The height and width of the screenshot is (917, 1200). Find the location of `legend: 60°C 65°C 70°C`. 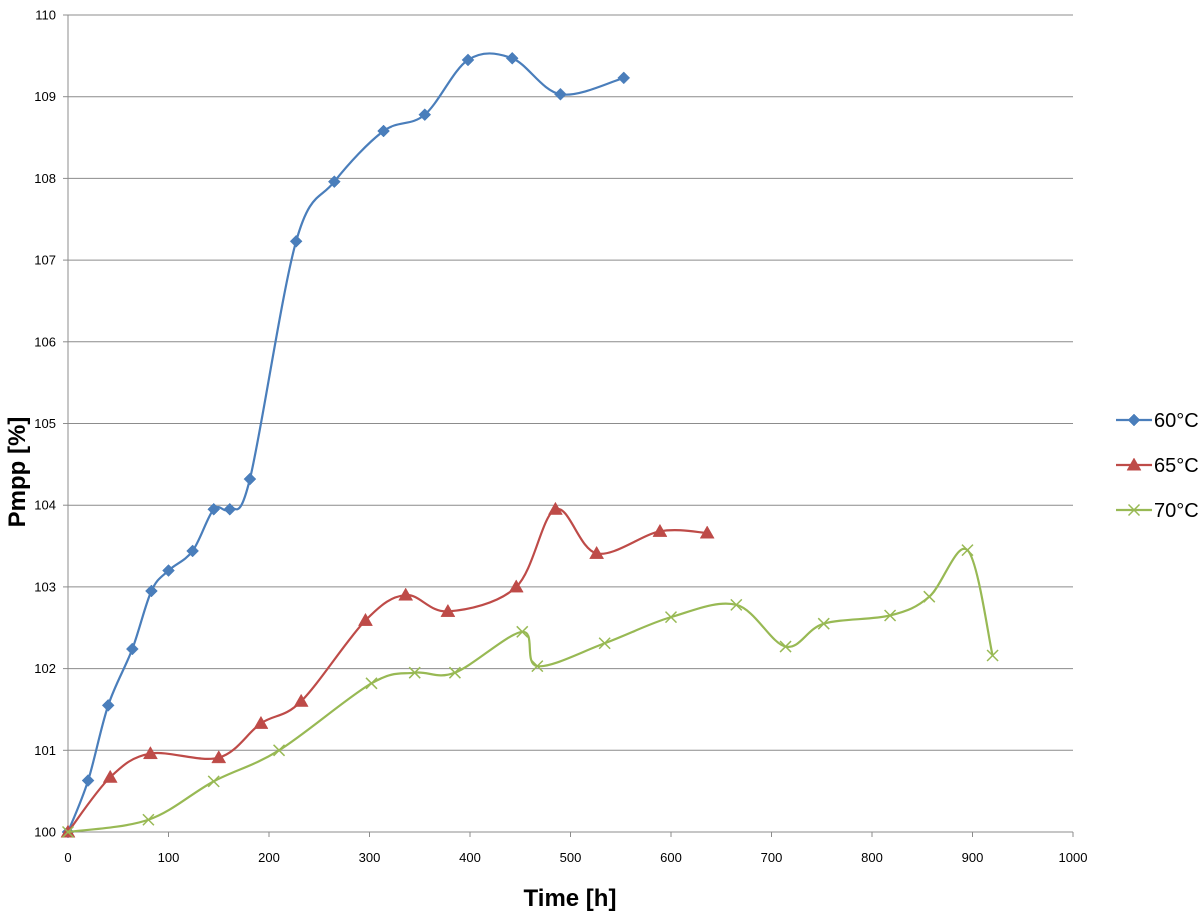

legend: 60°C 65°C 70°C is located at coordinates (1157, 466).